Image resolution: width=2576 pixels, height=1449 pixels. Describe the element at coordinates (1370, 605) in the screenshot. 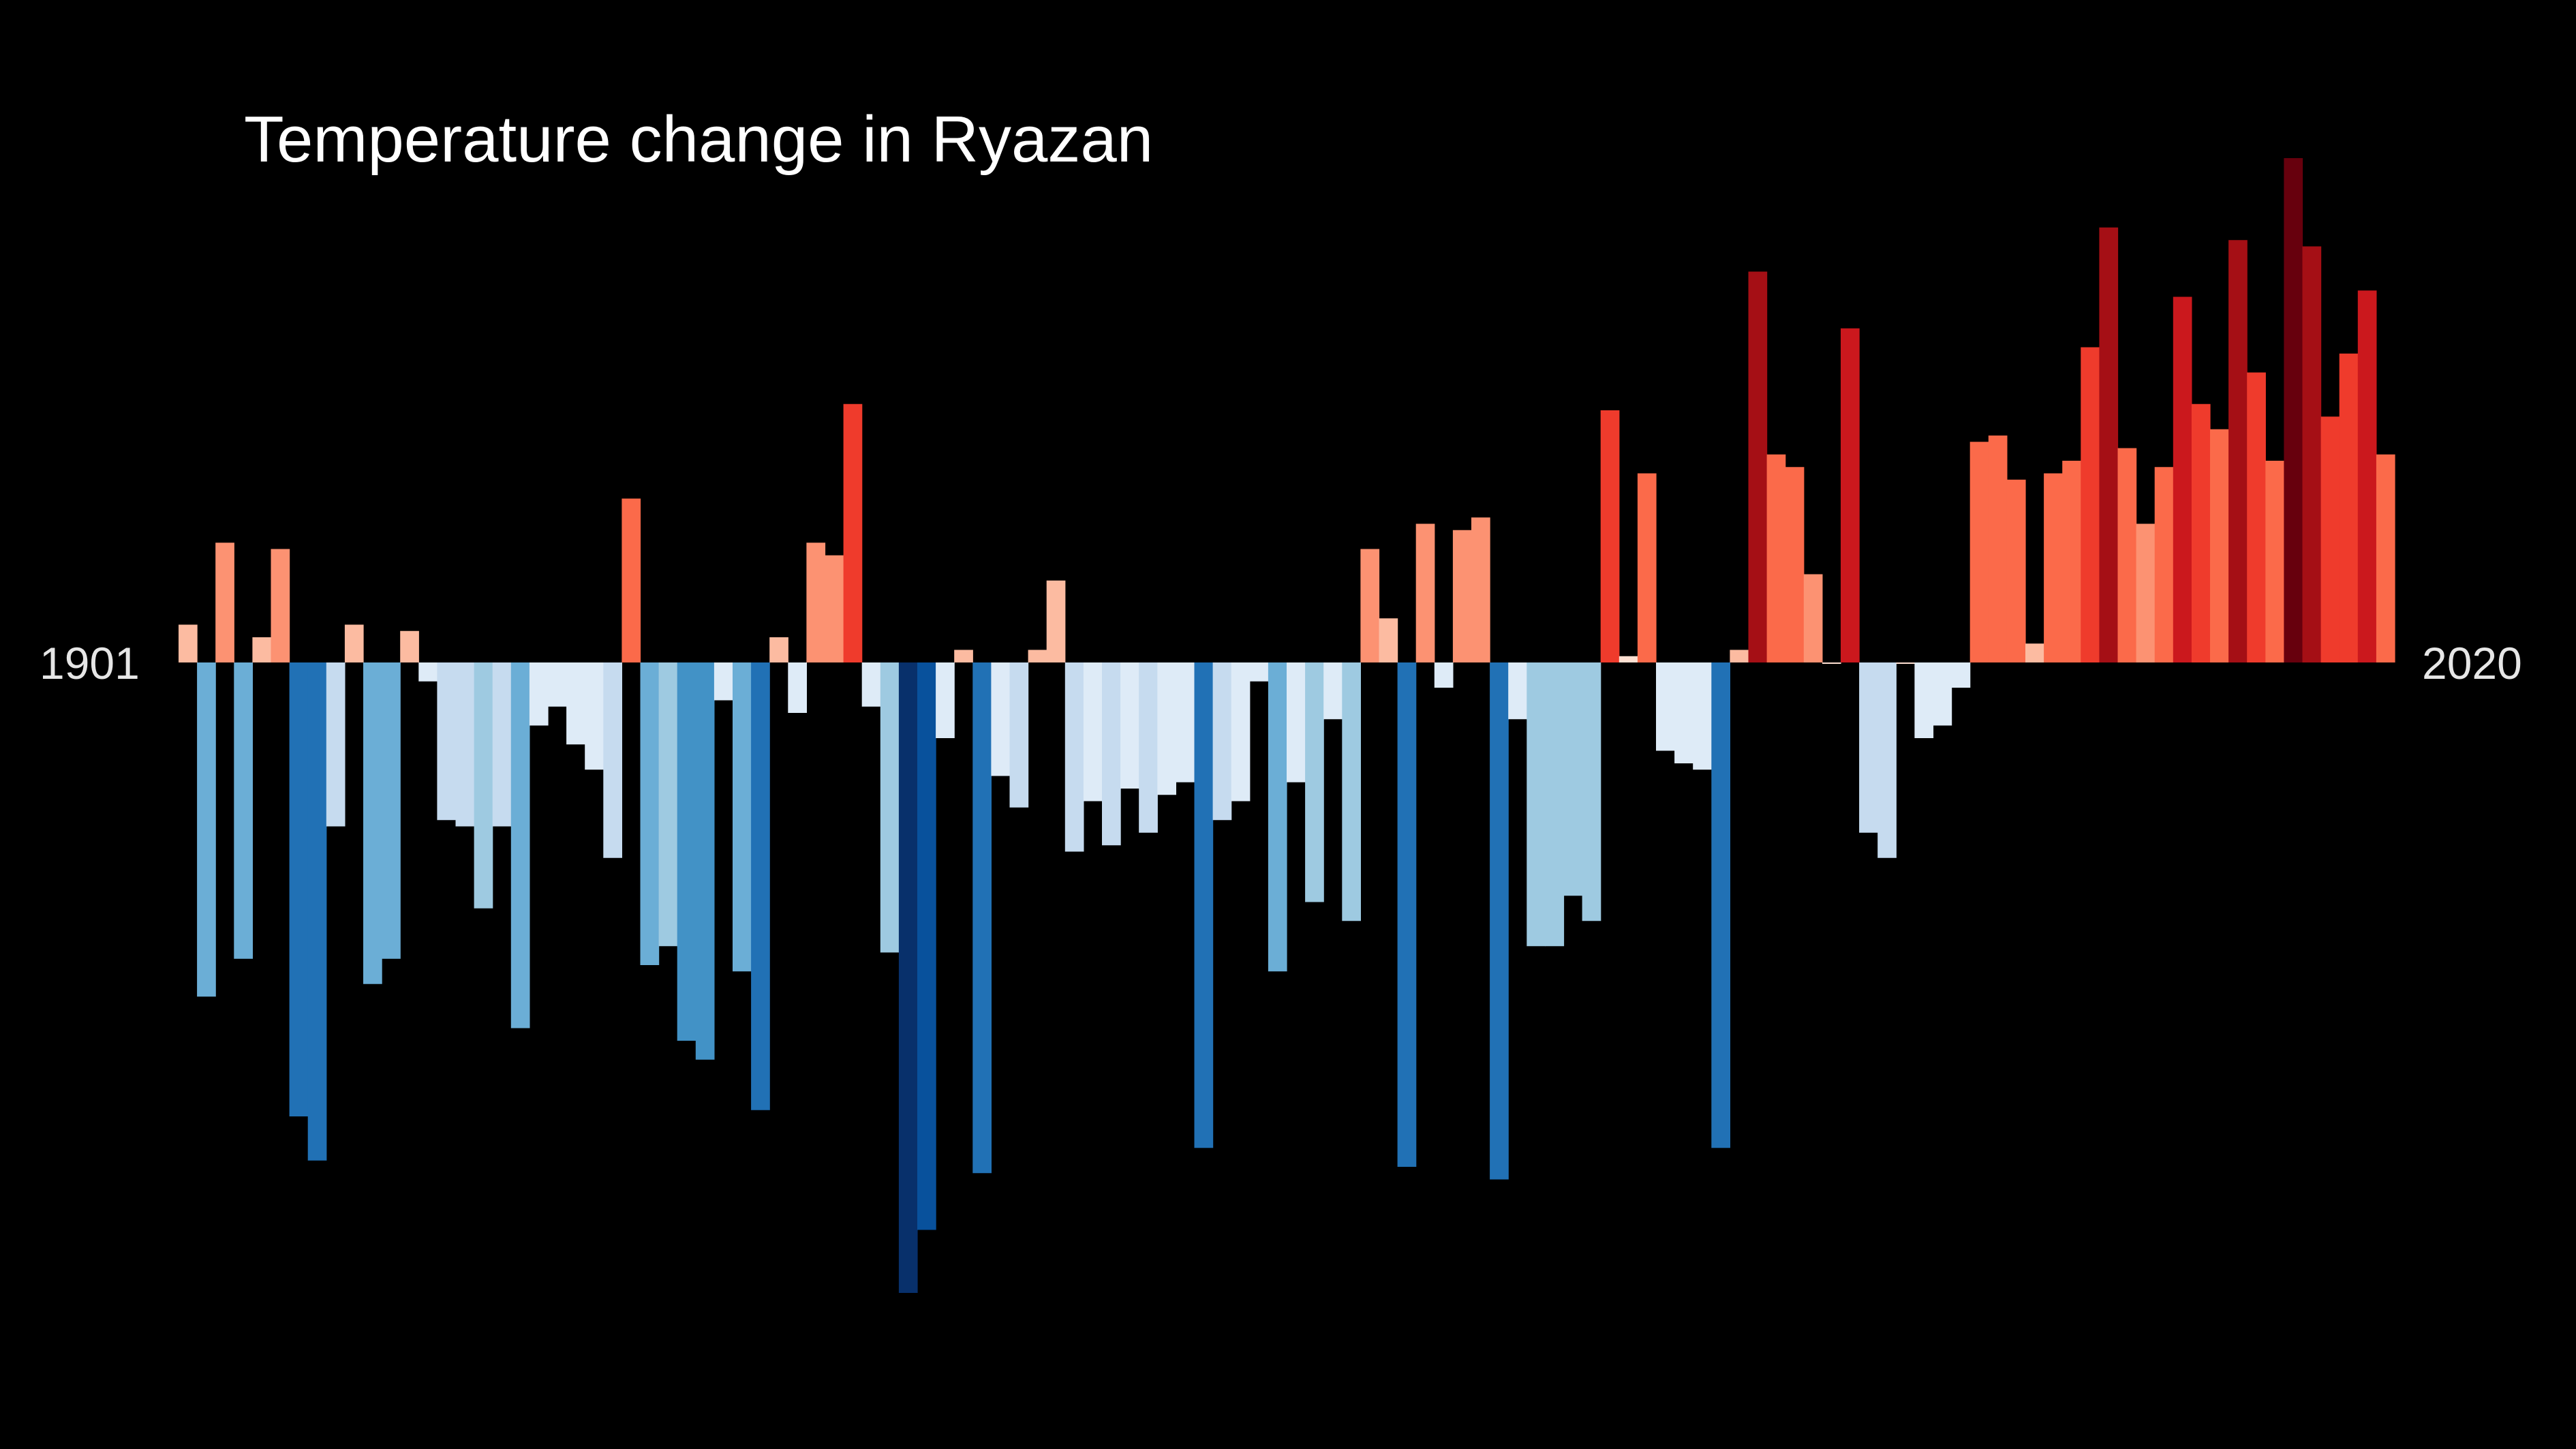

I see `bar-1965` at that location.